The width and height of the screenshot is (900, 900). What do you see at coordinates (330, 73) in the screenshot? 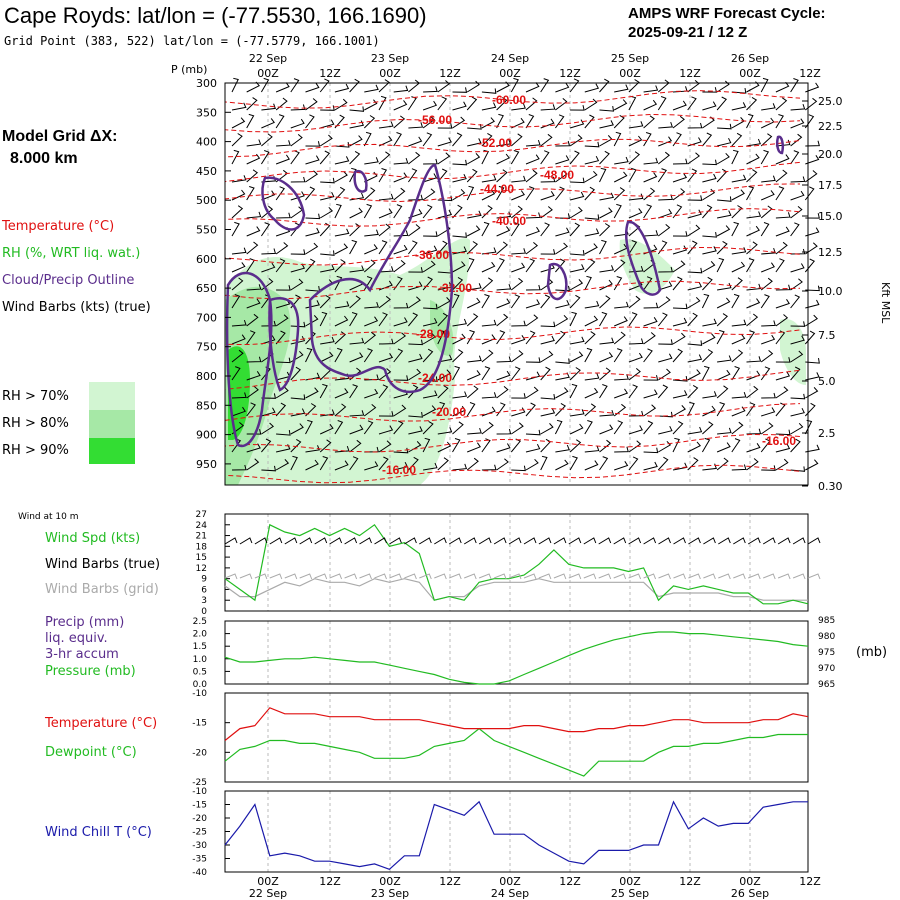
I see `top-hour-label: 12Z` at bounding box center [330, 73].